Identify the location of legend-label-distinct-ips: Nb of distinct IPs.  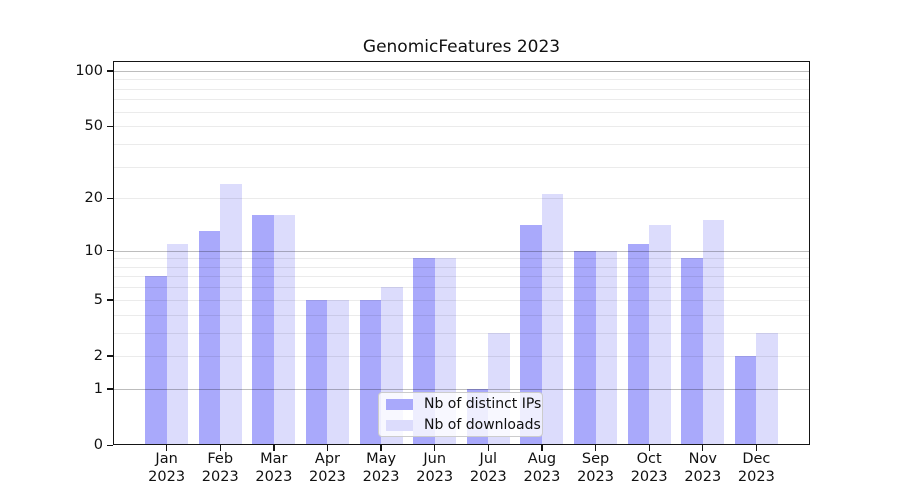
(483, 404).